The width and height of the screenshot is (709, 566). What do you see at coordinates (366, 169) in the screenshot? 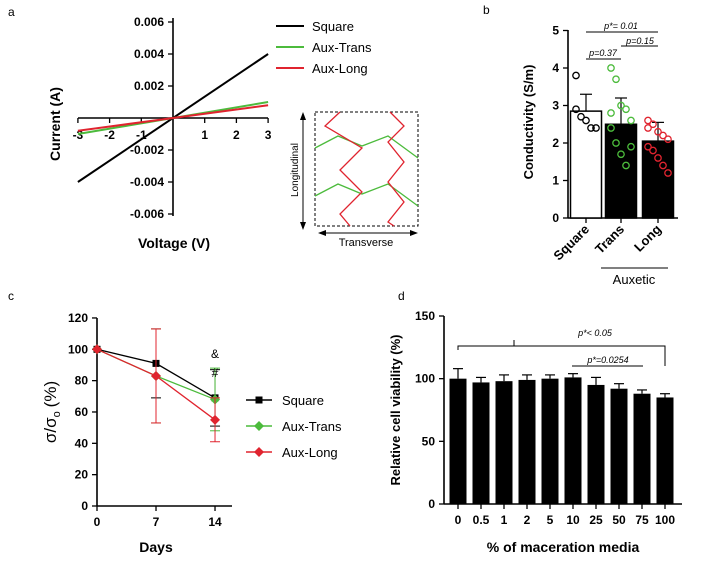
I see `inset-frame` at bounding box center [366, 169].